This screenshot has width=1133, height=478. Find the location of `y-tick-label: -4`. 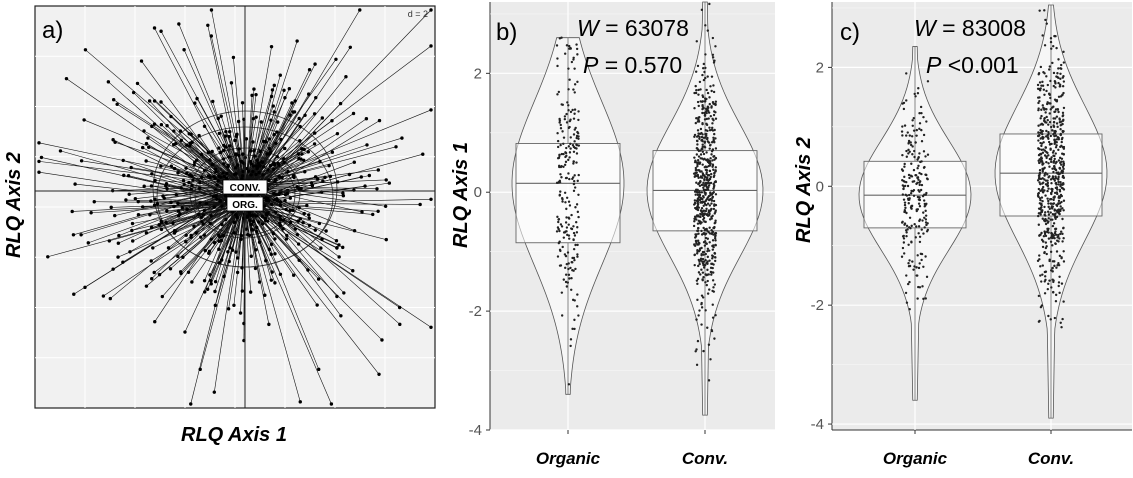

y-tick-label: -4 is located at coordinates (817, 424).